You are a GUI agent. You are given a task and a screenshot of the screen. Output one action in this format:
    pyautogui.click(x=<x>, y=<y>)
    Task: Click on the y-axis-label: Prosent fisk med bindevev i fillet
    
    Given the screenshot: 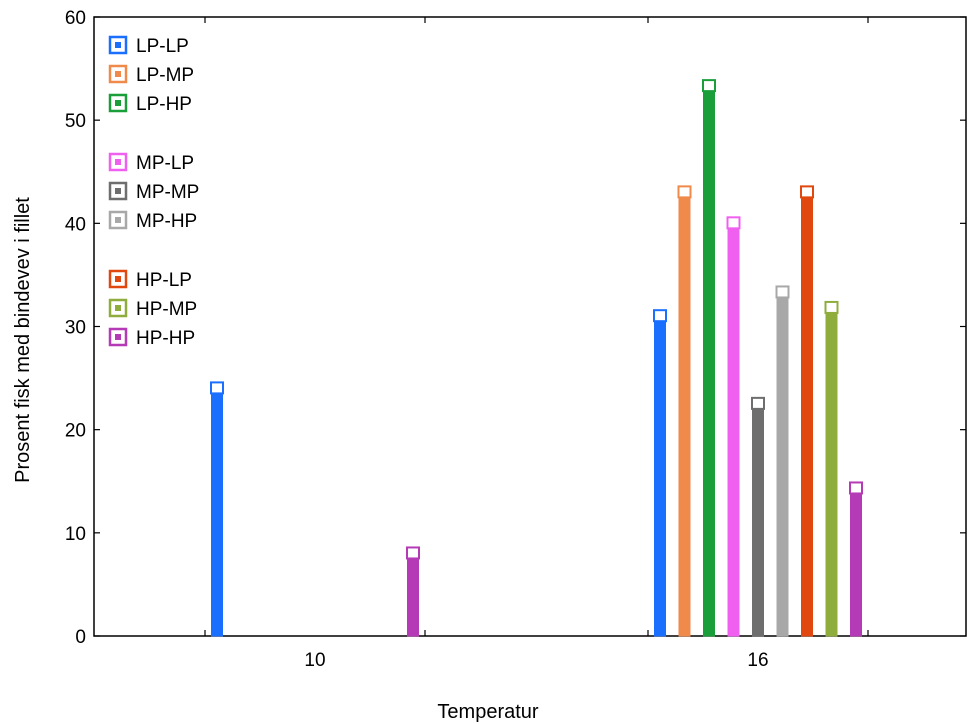 What is the action you would take?
    pyautogui.click(x=23, y=340)
    